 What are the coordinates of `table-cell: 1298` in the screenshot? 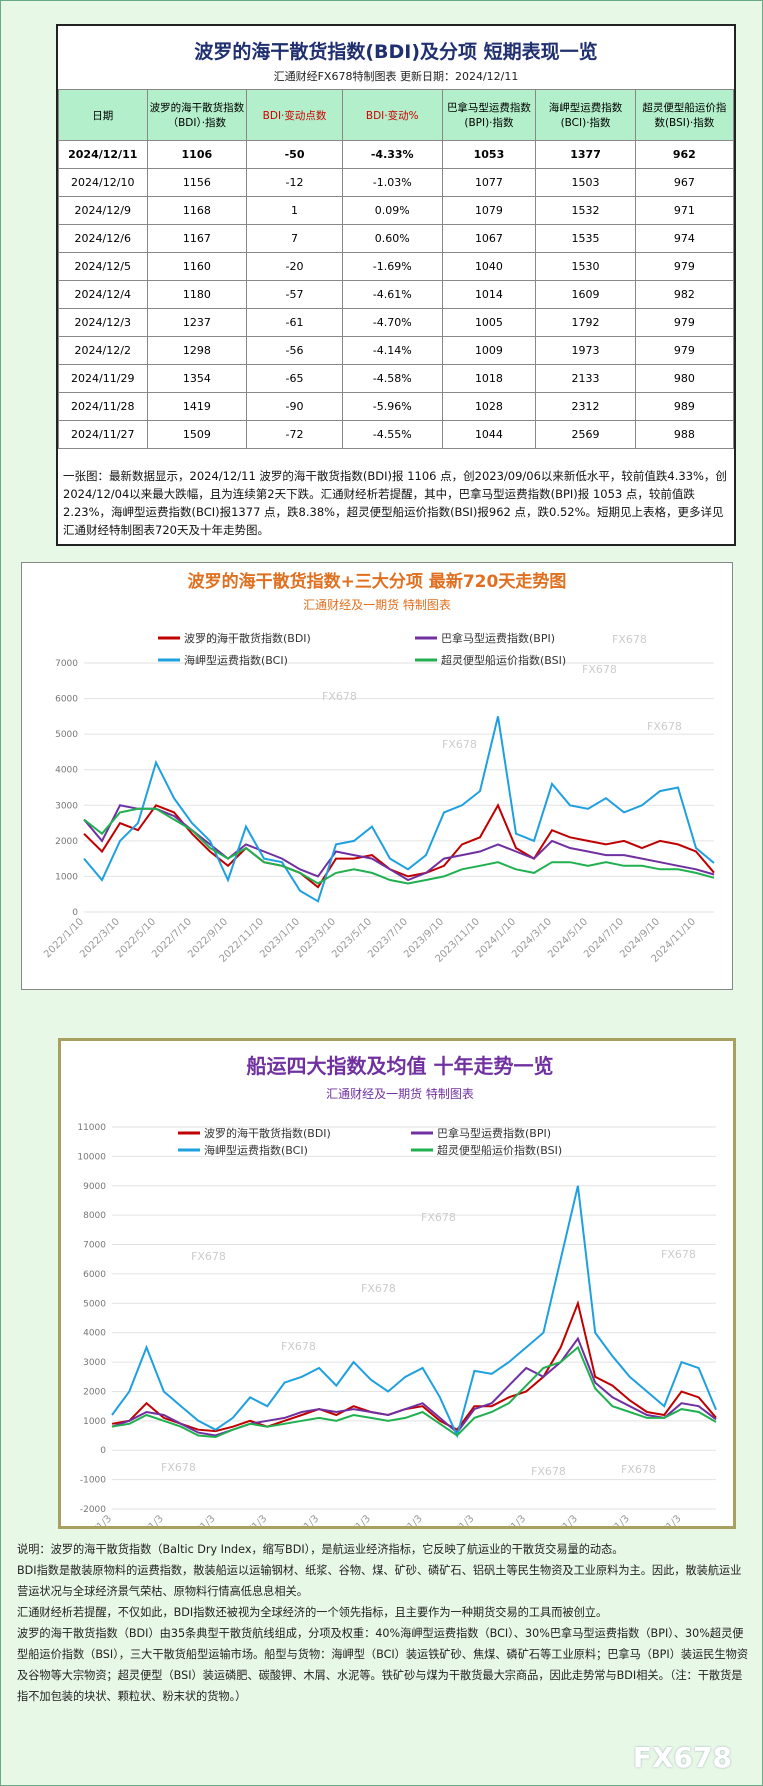 It's located at (197, 350).